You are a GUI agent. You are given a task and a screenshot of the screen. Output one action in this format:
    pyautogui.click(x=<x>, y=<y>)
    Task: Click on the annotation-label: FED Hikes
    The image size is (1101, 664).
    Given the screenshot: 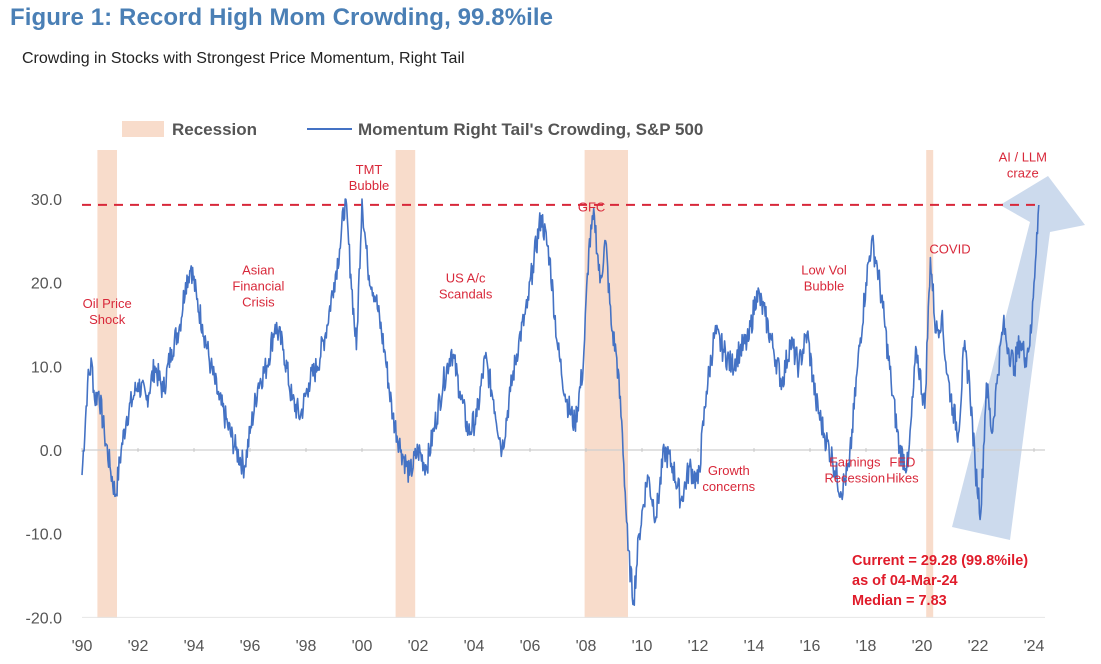 What is the action you would take?
    pyautogui.click(x=902, y=470)
    